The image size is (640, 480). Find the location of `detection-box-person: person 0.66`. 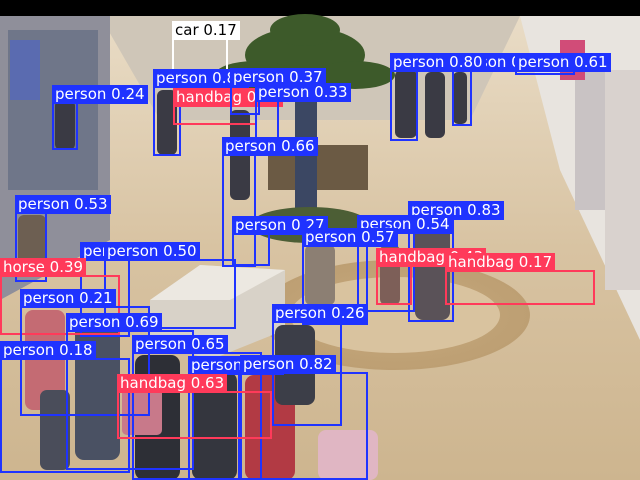

detection-box-person: person 0.66 is located at coordinates (270, 202).